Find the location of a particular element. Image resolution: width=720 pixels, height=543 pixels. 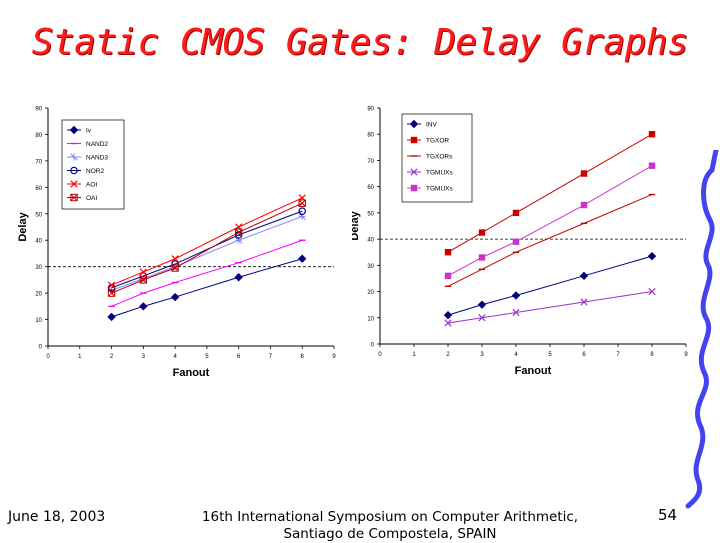

right-legend-label: INV is located at coordinates (432, 125).